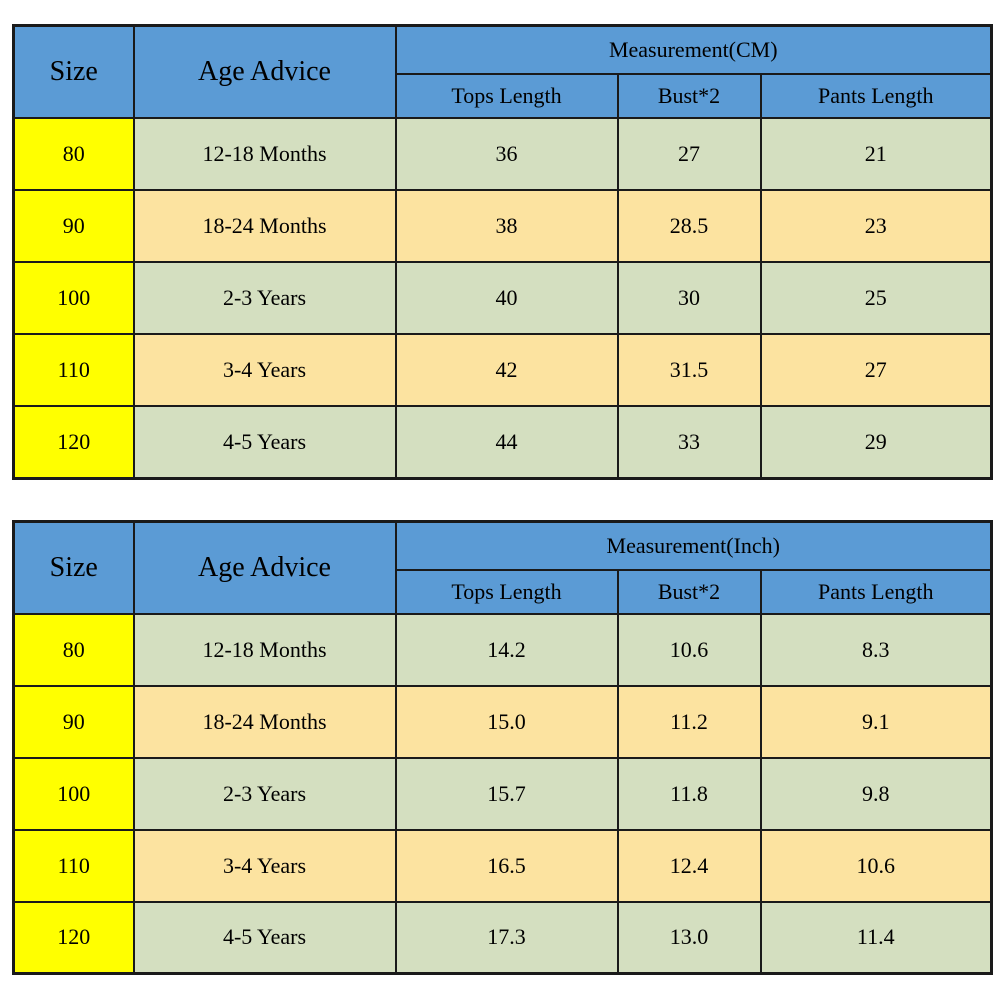  Describe the element at coordinates (876, 937) in the screenshot. I see `pants-length-value: 11.4` at that location.